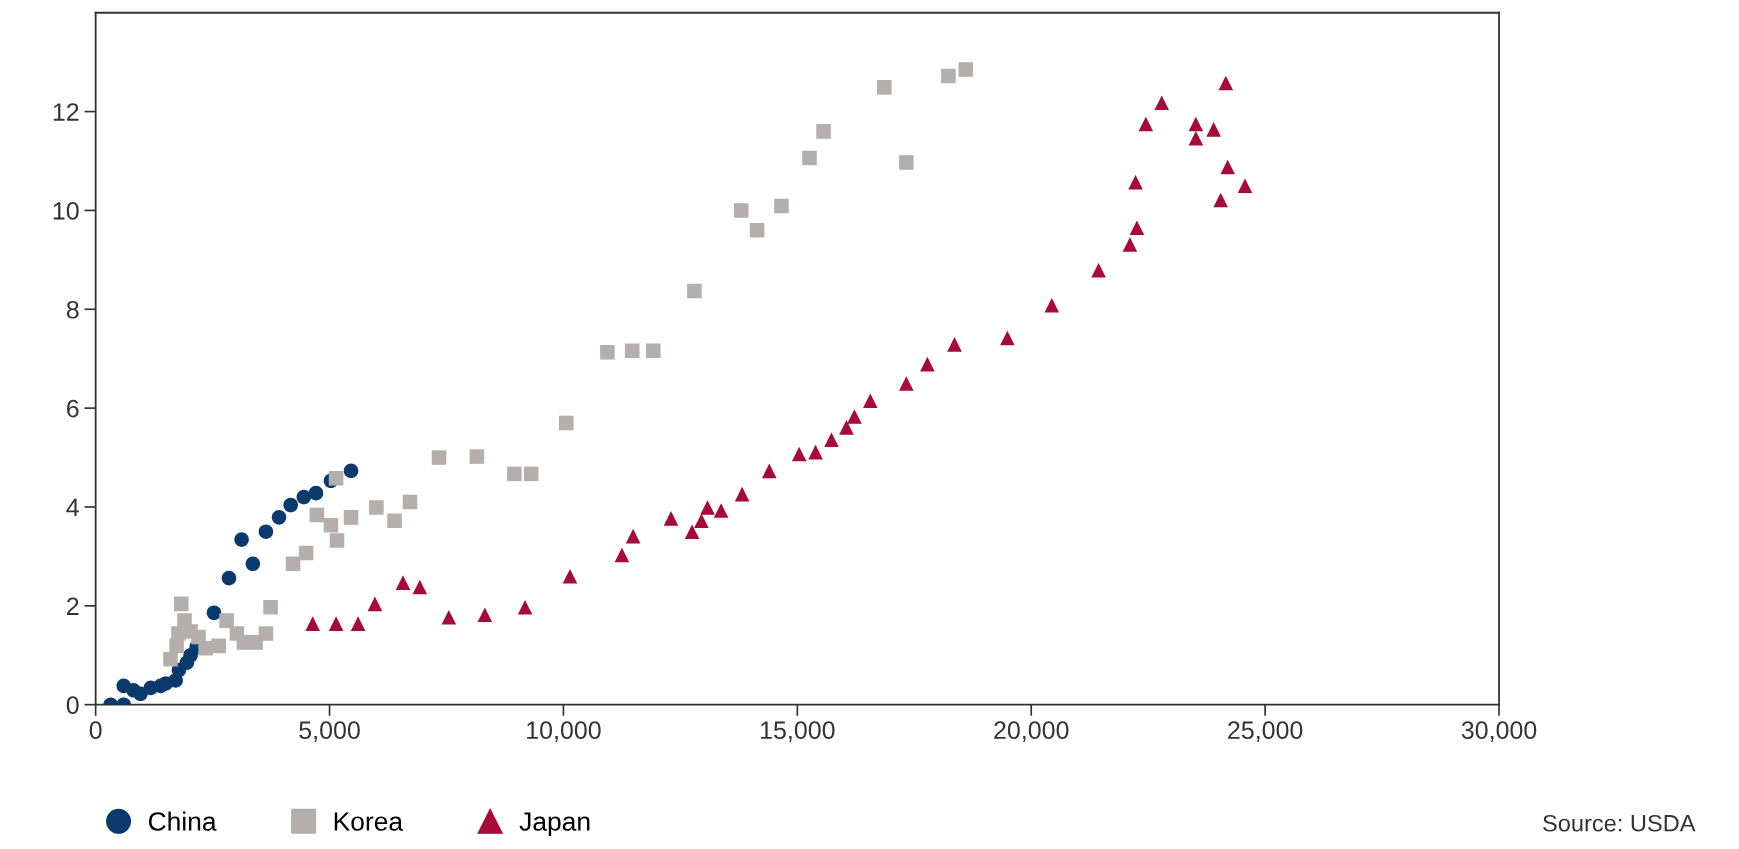 Image resolution: width=1739 pixels, height=849 pixels. I want to click on x-tick-label: 20,000, so click(1031, 731).